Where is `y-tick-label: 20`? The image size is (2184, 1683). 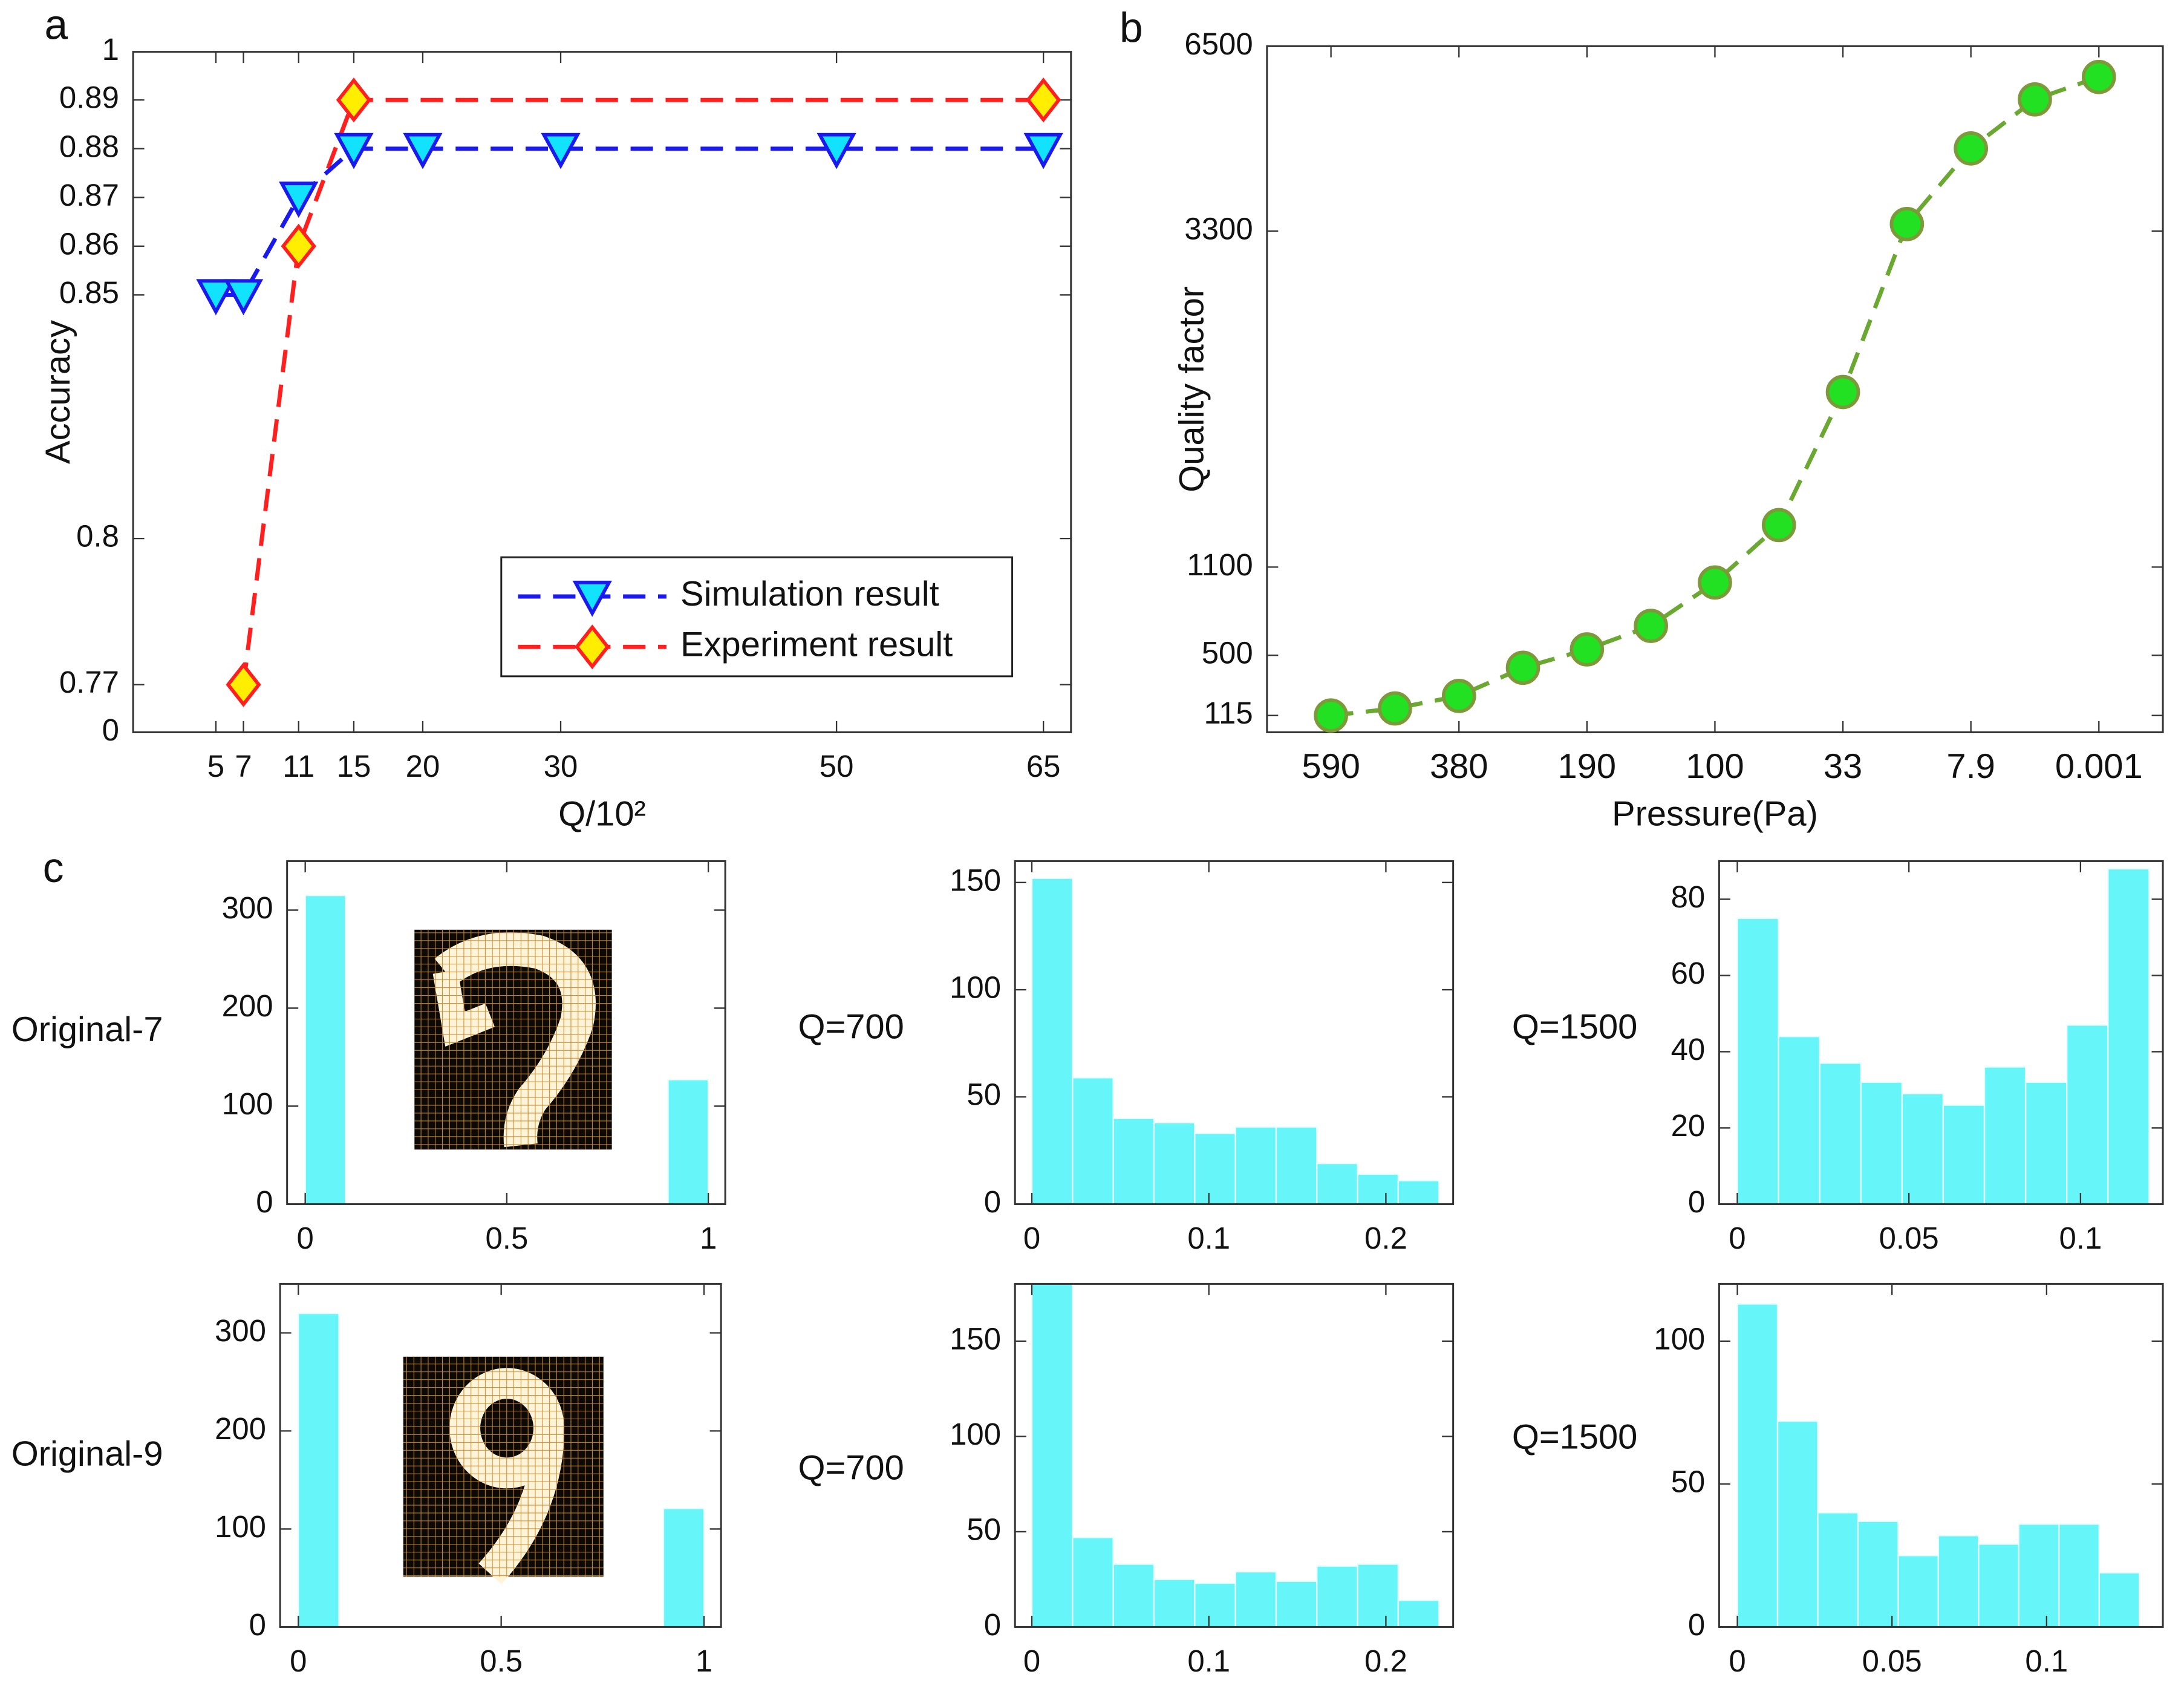 y-tick-label: 20 is located at coordinates (1688, 1125).